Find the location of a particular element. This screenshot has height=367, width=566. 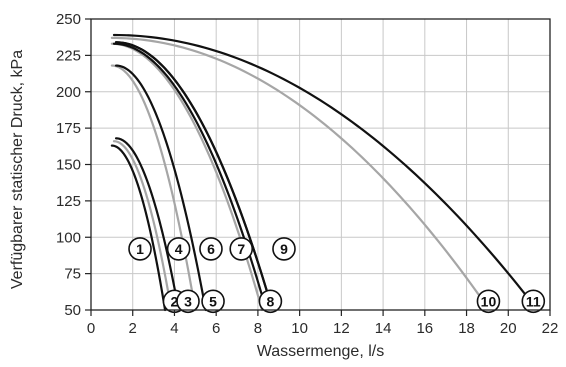

callout-label: 10 is located at coordinates (489, 301).